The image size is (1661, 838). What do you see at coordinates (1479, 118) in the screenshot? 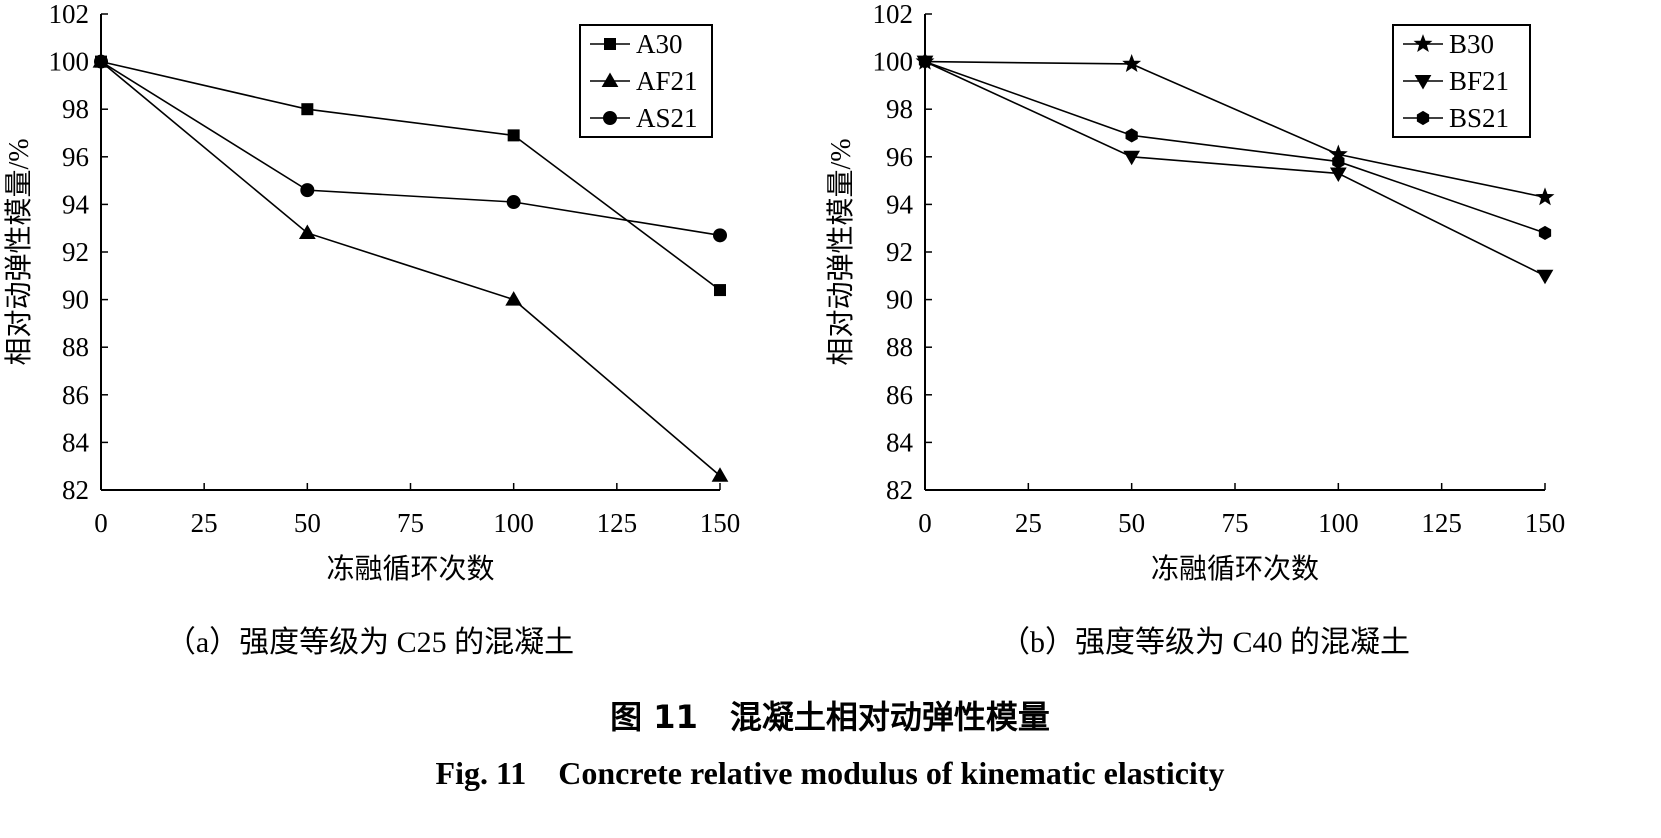
I see `legend-label: BS21` at bounding box center [1479, 118].